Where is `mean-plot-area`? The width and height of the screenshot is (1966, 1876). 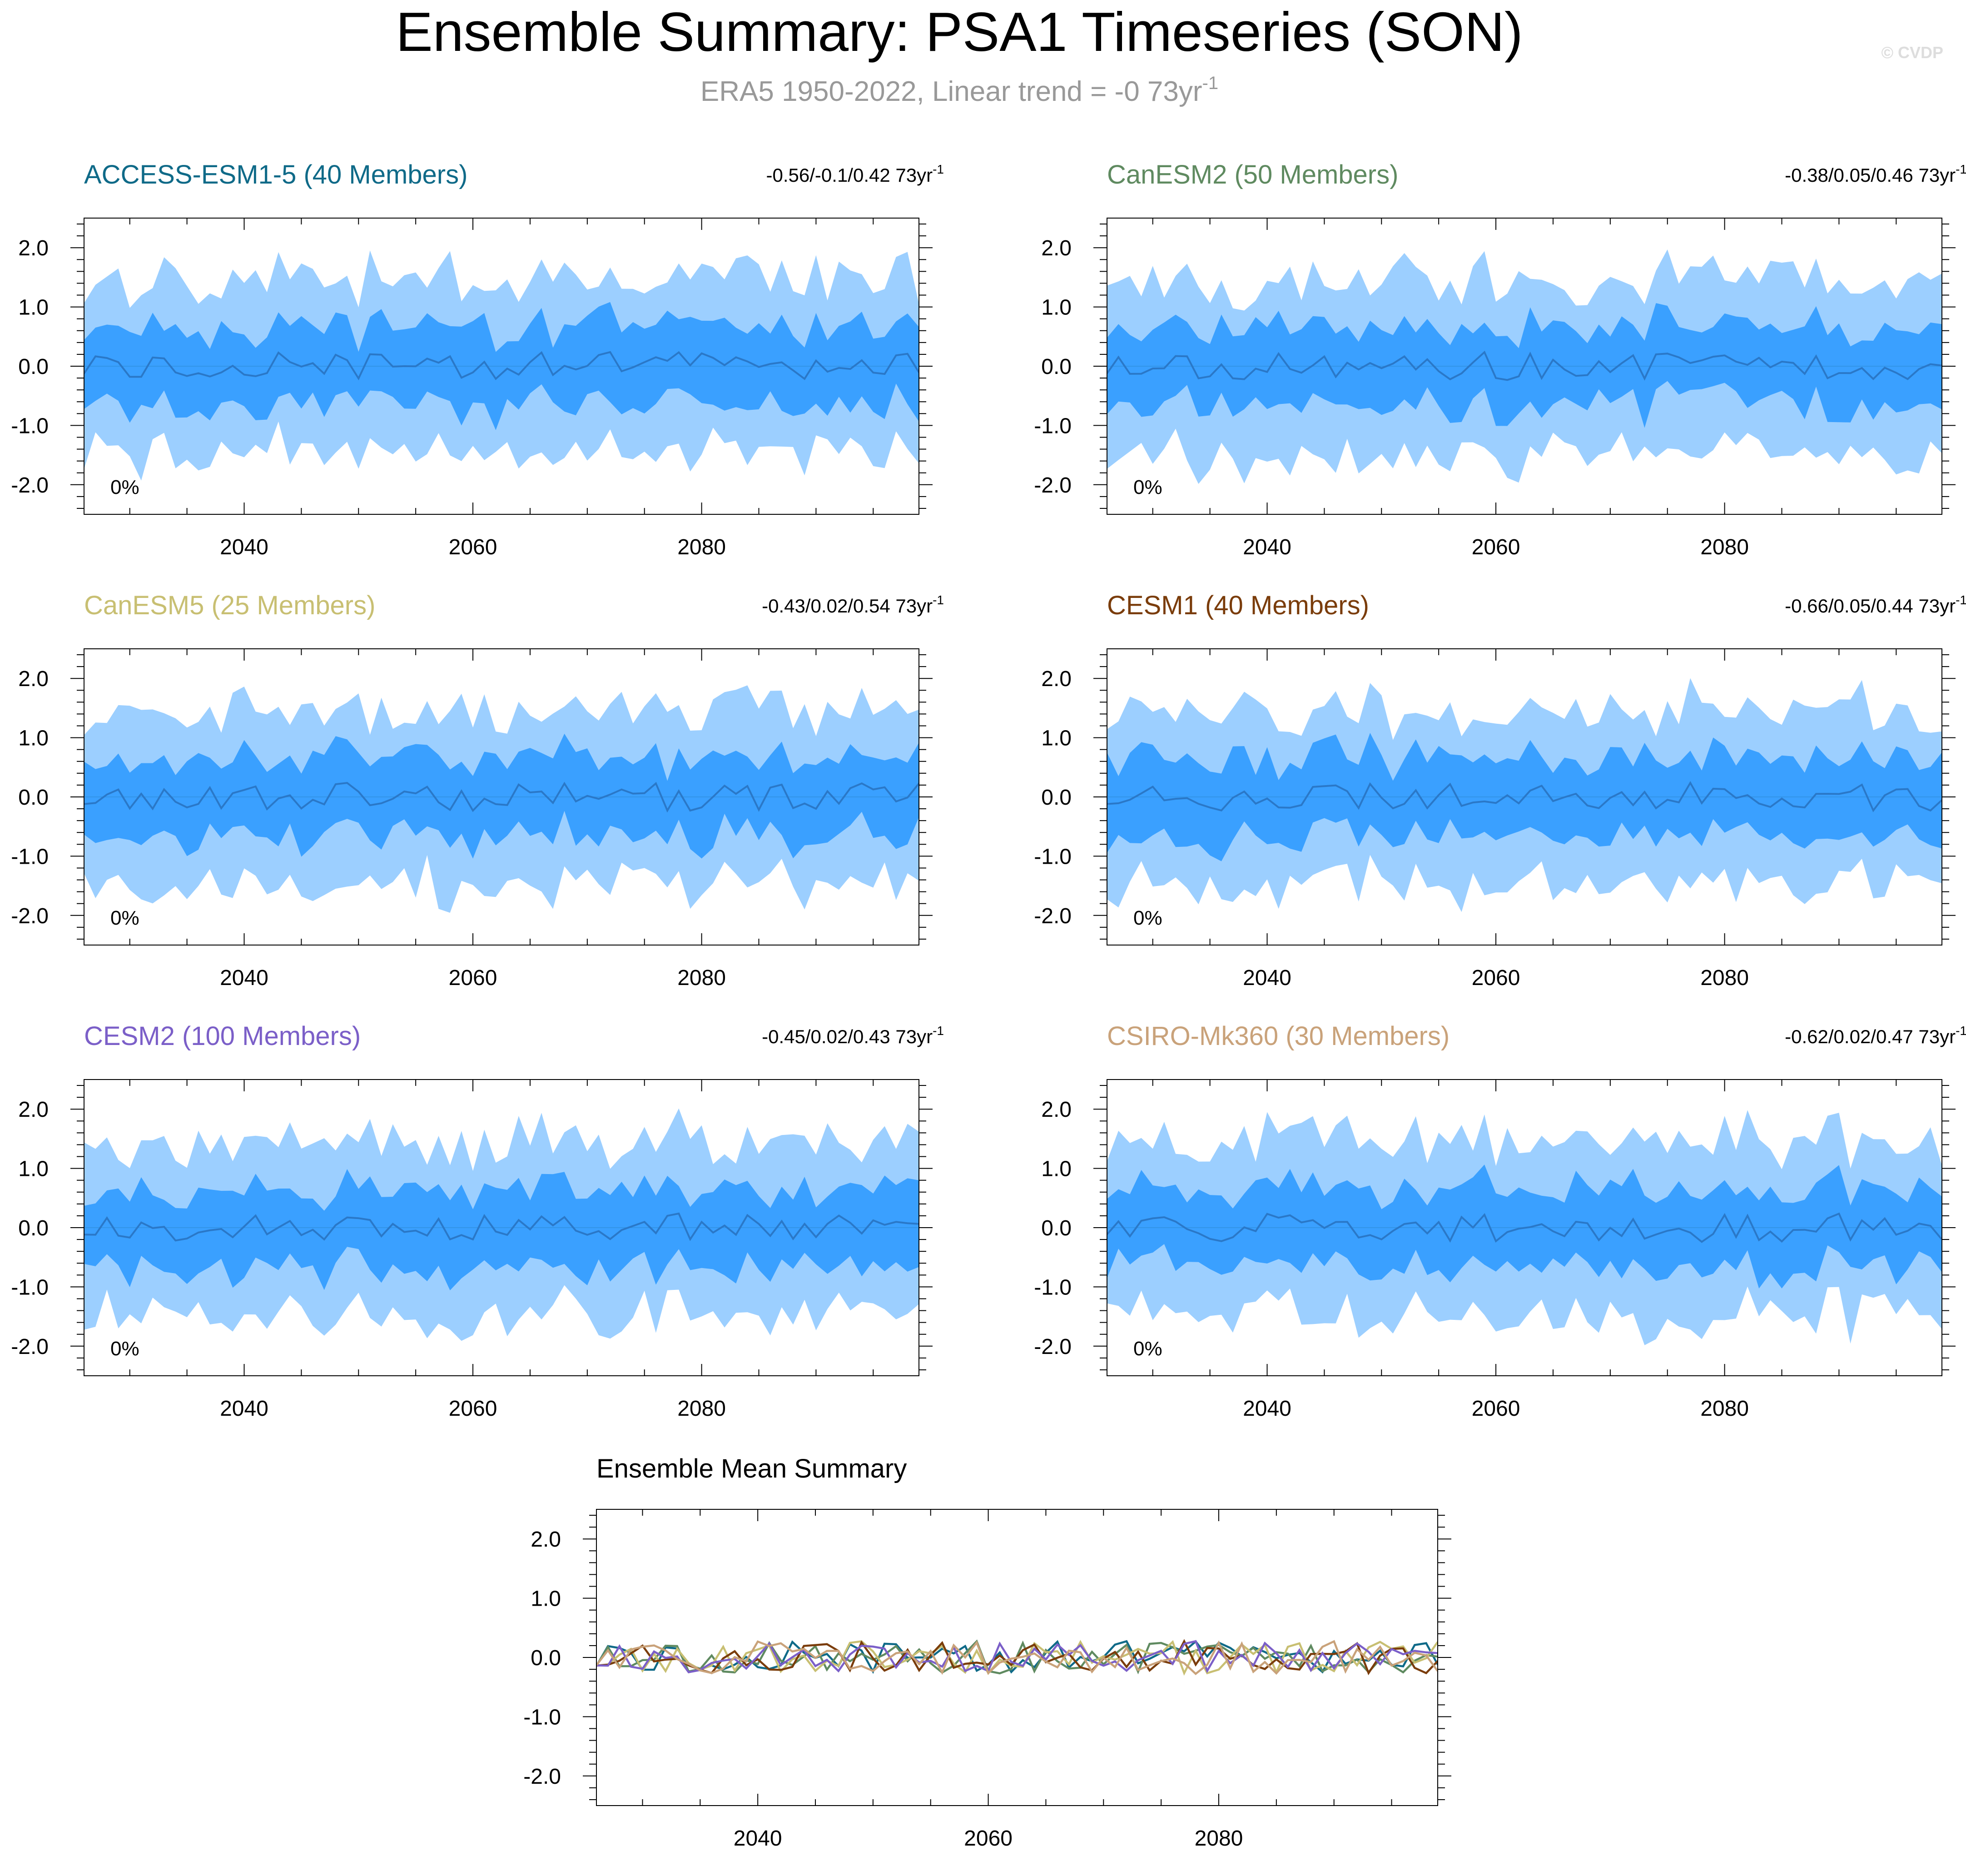 mean-plot-area is located at coordinates (1017, 1657).